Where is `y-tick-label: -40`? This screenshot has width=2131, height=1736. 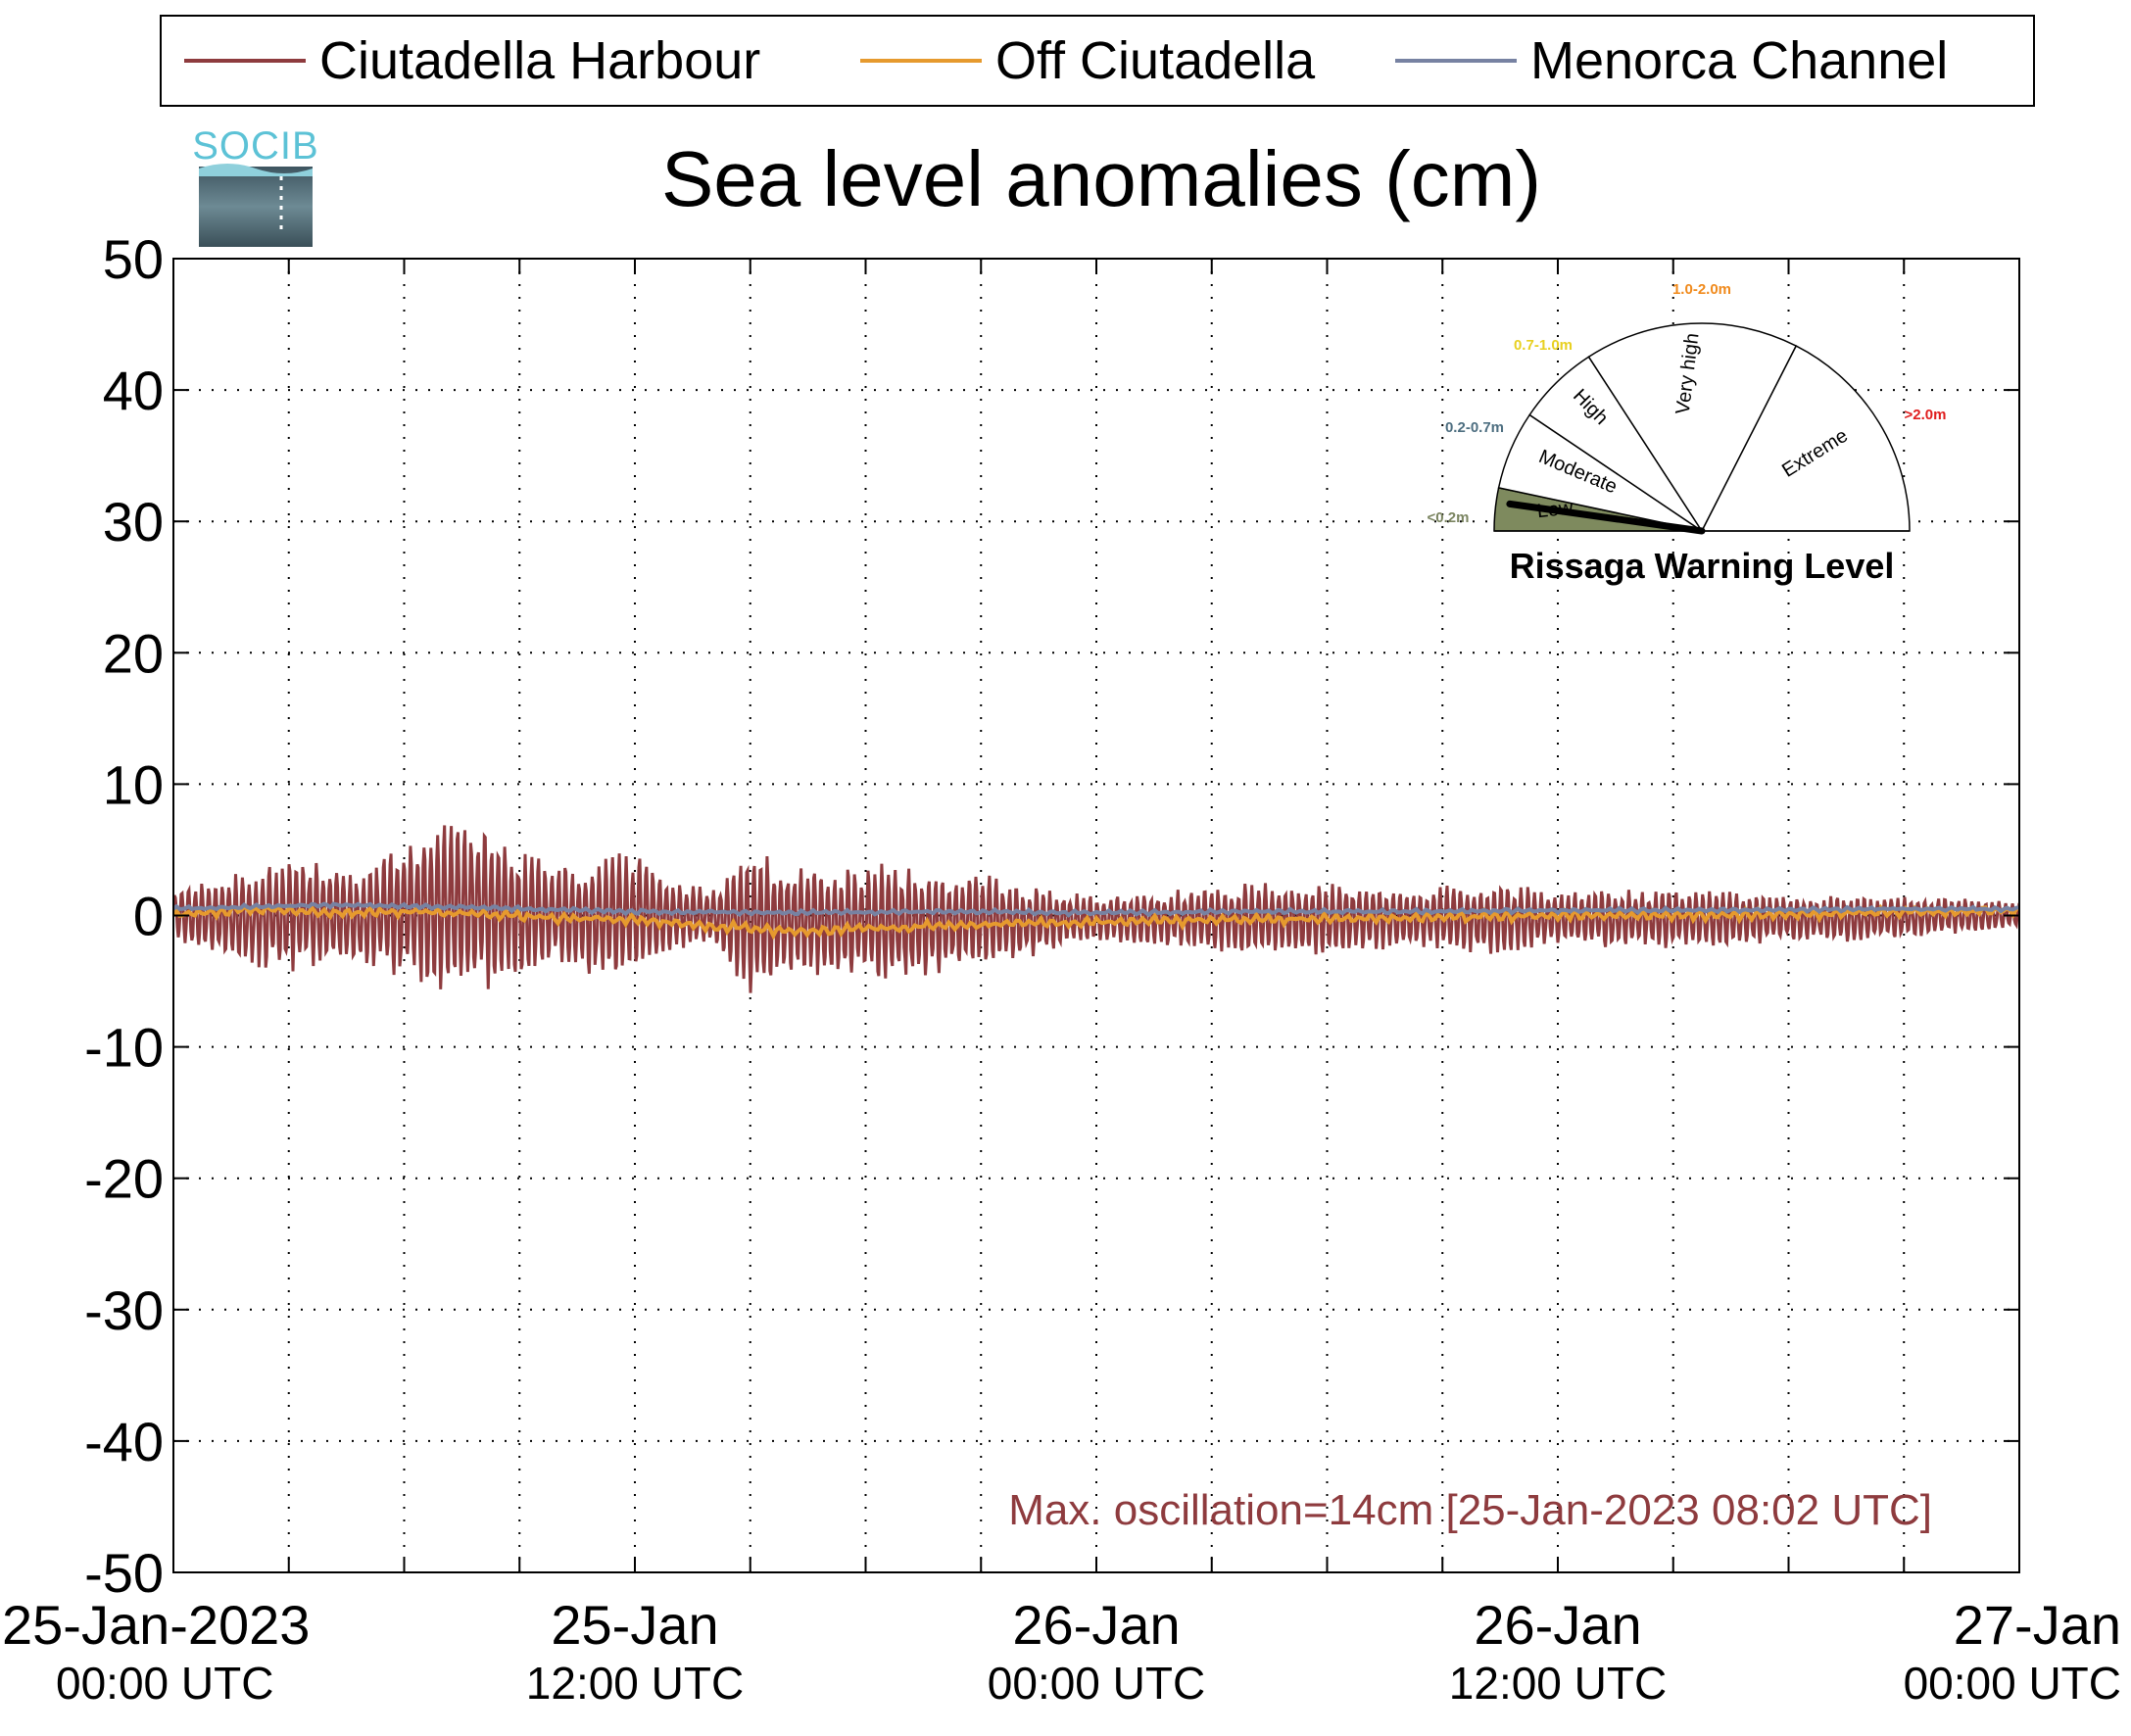 y-tick-label: -40 is located at coordinates (124, 1442).